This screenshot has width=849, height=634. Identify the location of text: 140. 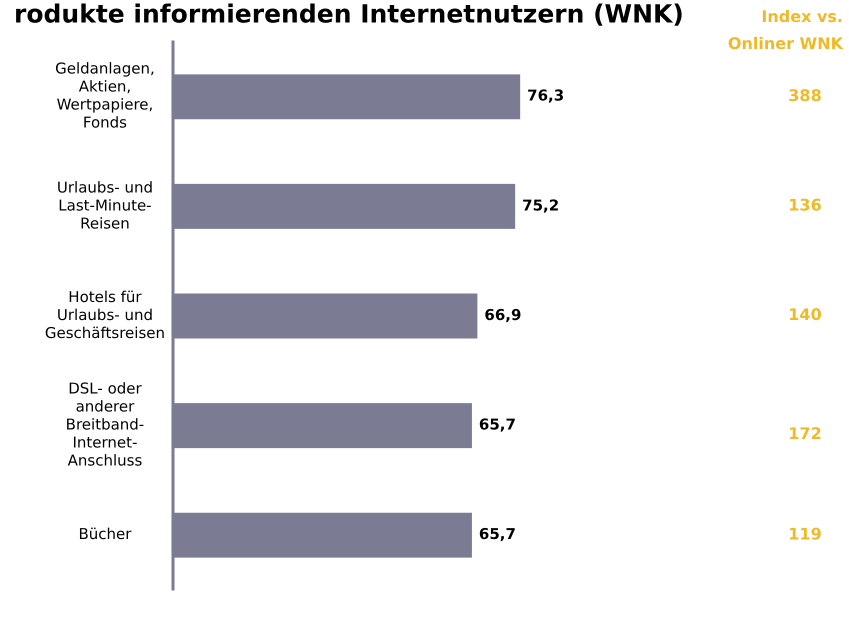
(805, 314).